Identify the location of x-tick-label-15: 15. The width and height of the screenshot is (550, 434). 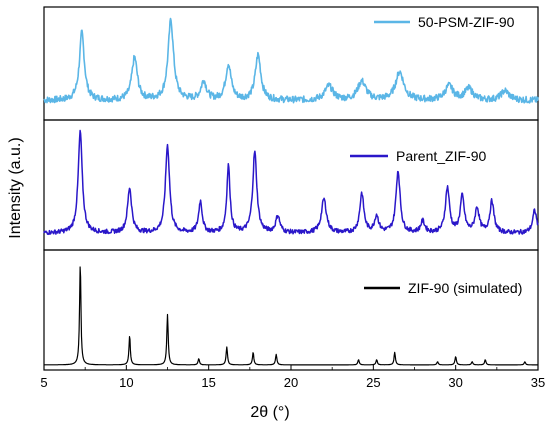
(208, 382).